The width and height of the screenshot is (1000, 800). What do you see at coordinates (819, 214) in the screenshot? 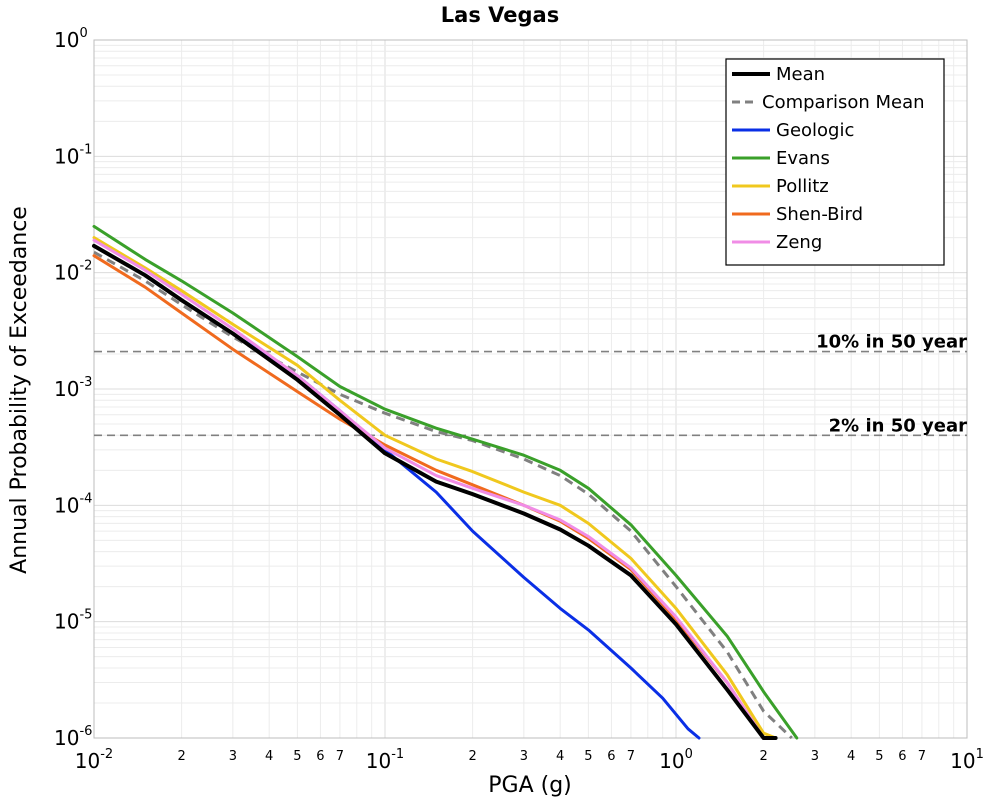
I see `legend-label: Shen-Bird` at bounding box center [819, 214].